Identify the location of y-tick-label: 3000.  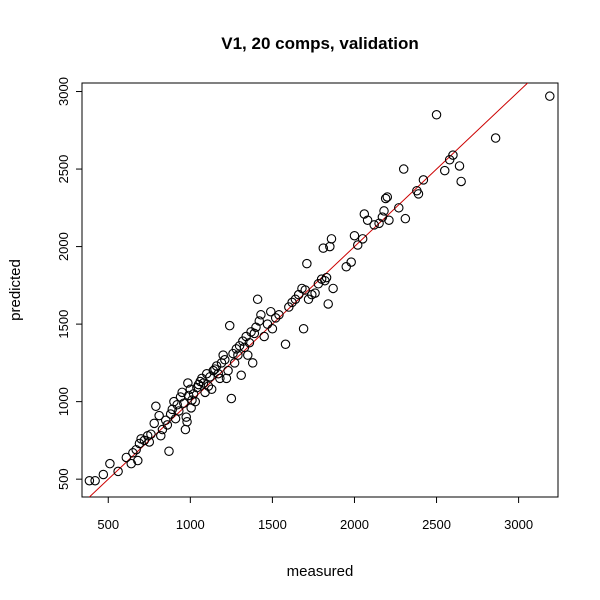
(63, 91).